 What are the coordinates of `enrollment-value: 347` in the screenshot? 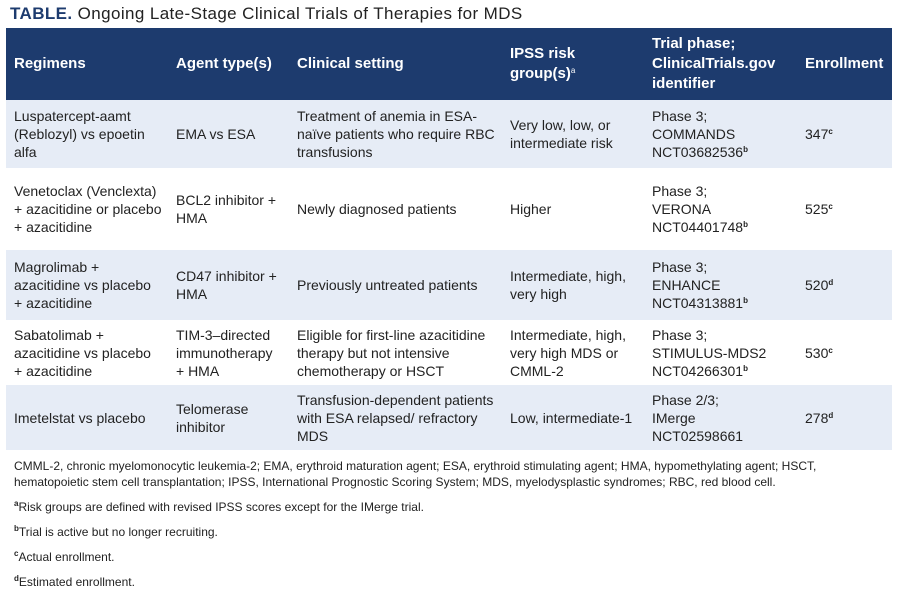 It's located at (817, 134).